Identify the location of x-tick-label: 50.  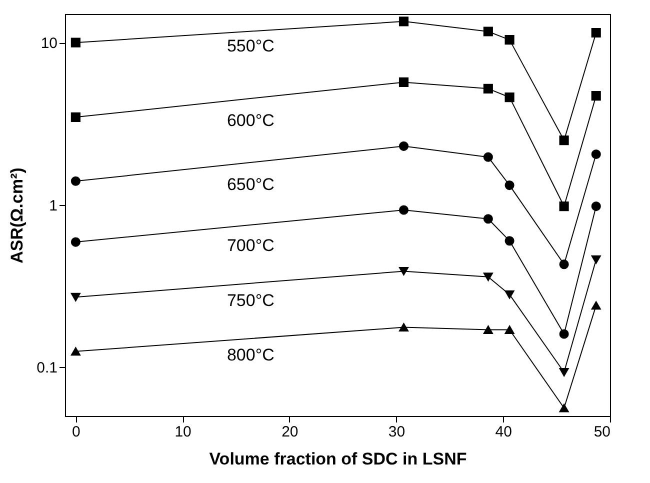
(602, 432).